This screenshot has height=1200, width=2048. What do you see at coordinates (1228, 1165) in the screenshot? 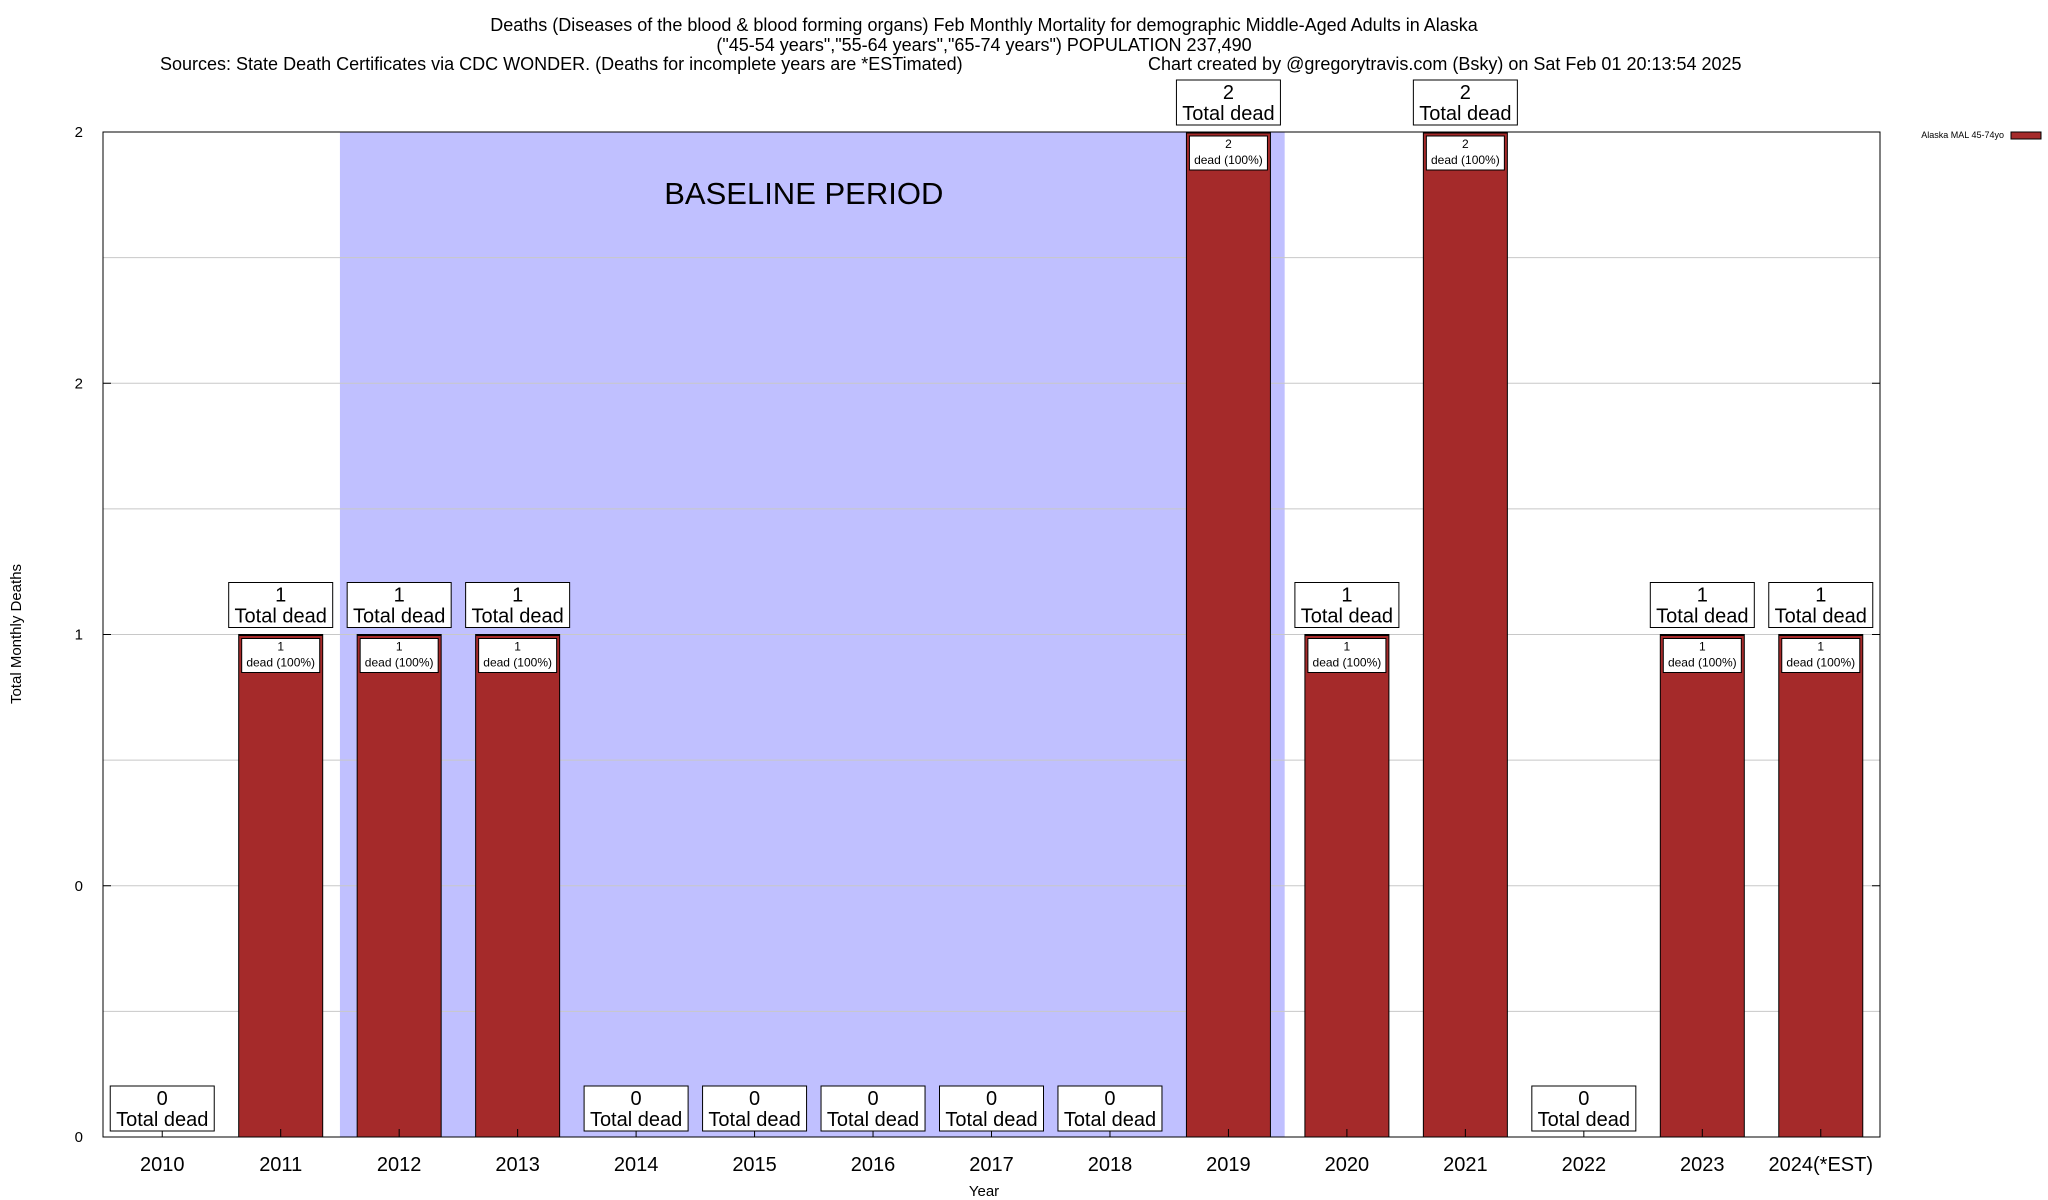
I see `x-tick-label: 2019` at bounding box center [1228, 1165].